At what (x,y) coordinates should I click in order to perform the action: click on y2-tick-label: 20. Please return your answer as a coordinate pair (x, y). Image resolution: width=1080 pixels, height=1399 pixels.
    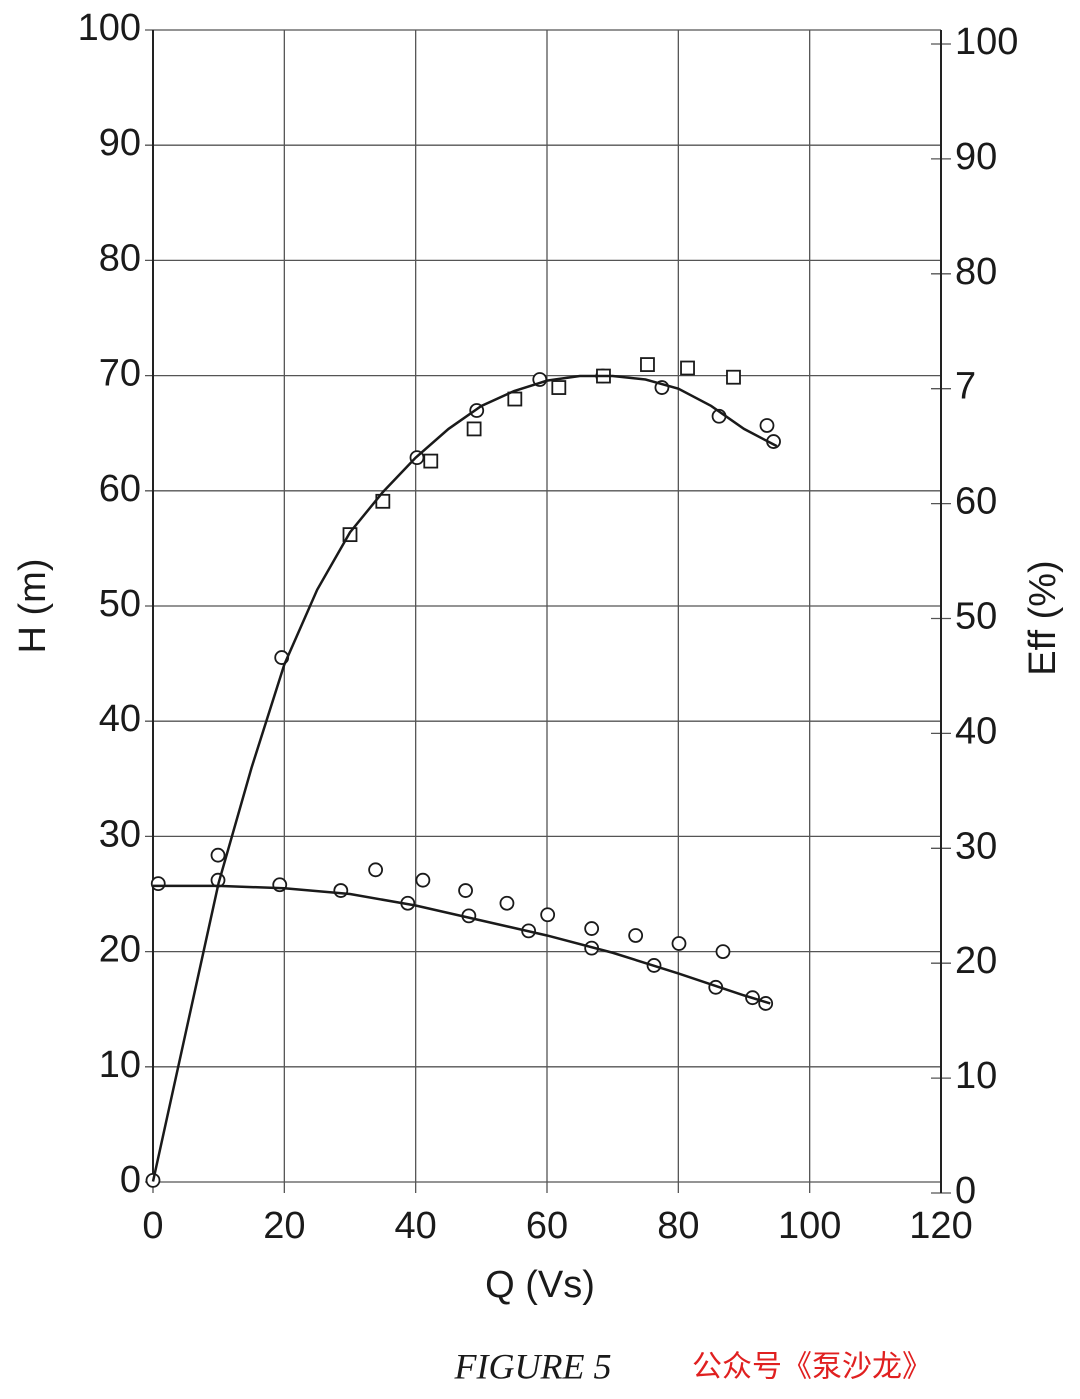
    Looking at the image, I should click on (976, 961).